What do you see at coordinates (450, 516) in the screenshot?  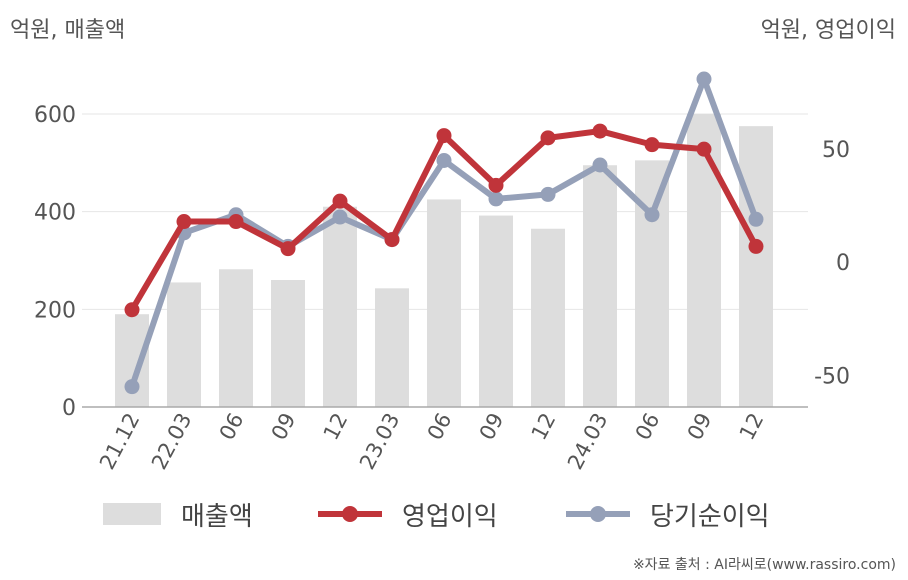 I see `legend-label-operating-profit: 영업이익` at bounding box center [450, 516].